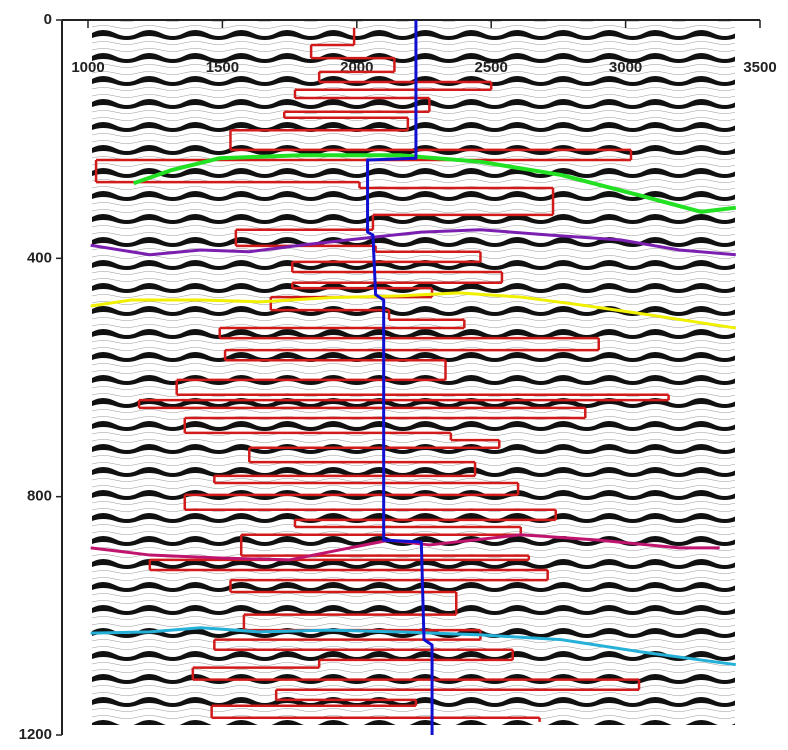  I want to click on x-tick-label: 1000, so click(87, 67).